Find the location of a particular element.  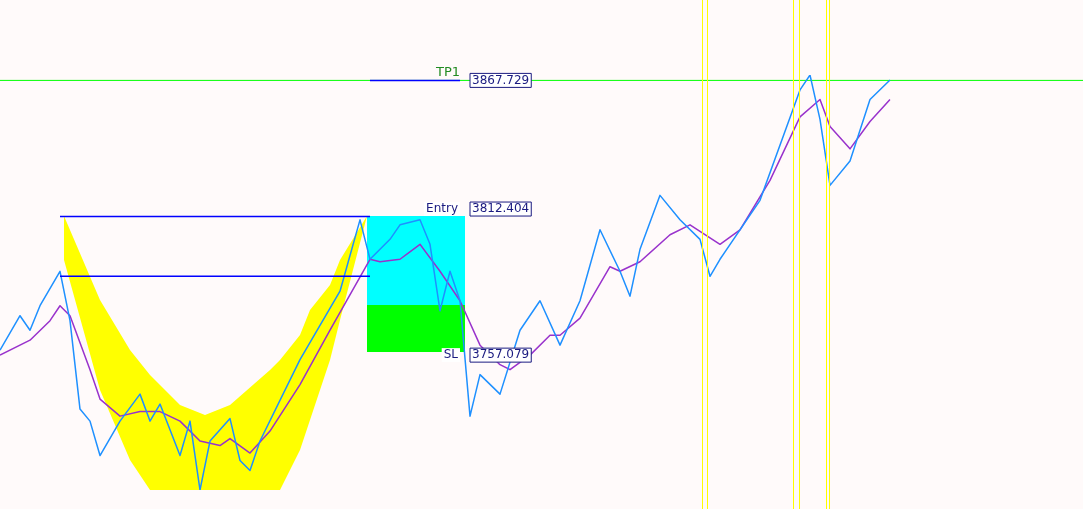

annotation: Entry is located at coordinates (442, 208).